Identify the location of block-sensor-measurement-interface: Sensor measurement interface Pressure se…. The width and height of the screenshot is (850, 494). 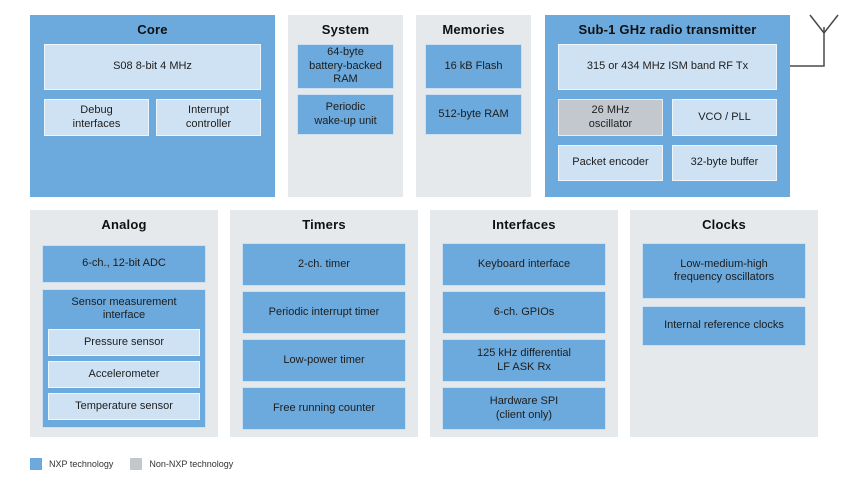
(124, 359).